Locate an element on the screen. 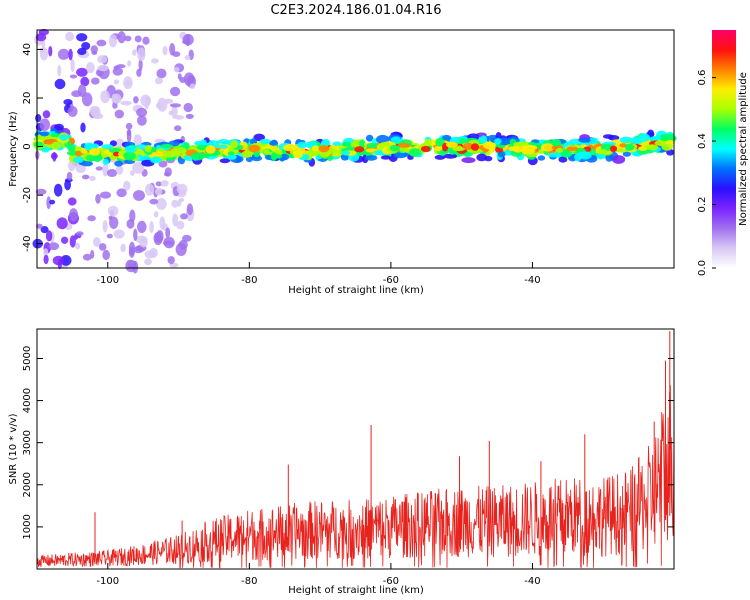 The height and width of the screenshot is (600, 750). spectrogram-x-tick-label: -80 is located at coordinates (249, 280).